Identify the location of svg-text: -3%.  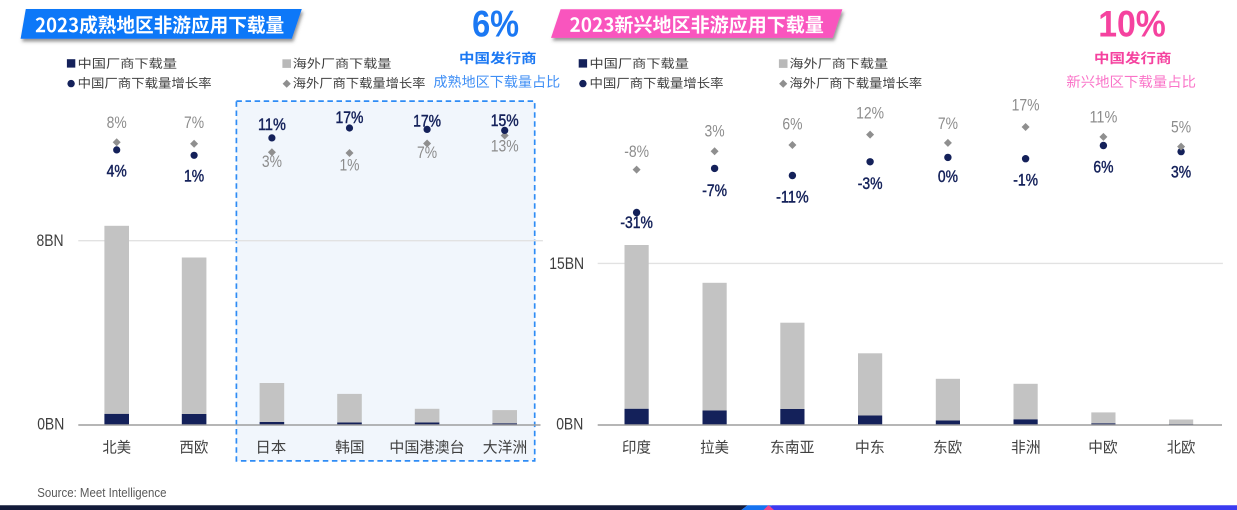
(870, 184).